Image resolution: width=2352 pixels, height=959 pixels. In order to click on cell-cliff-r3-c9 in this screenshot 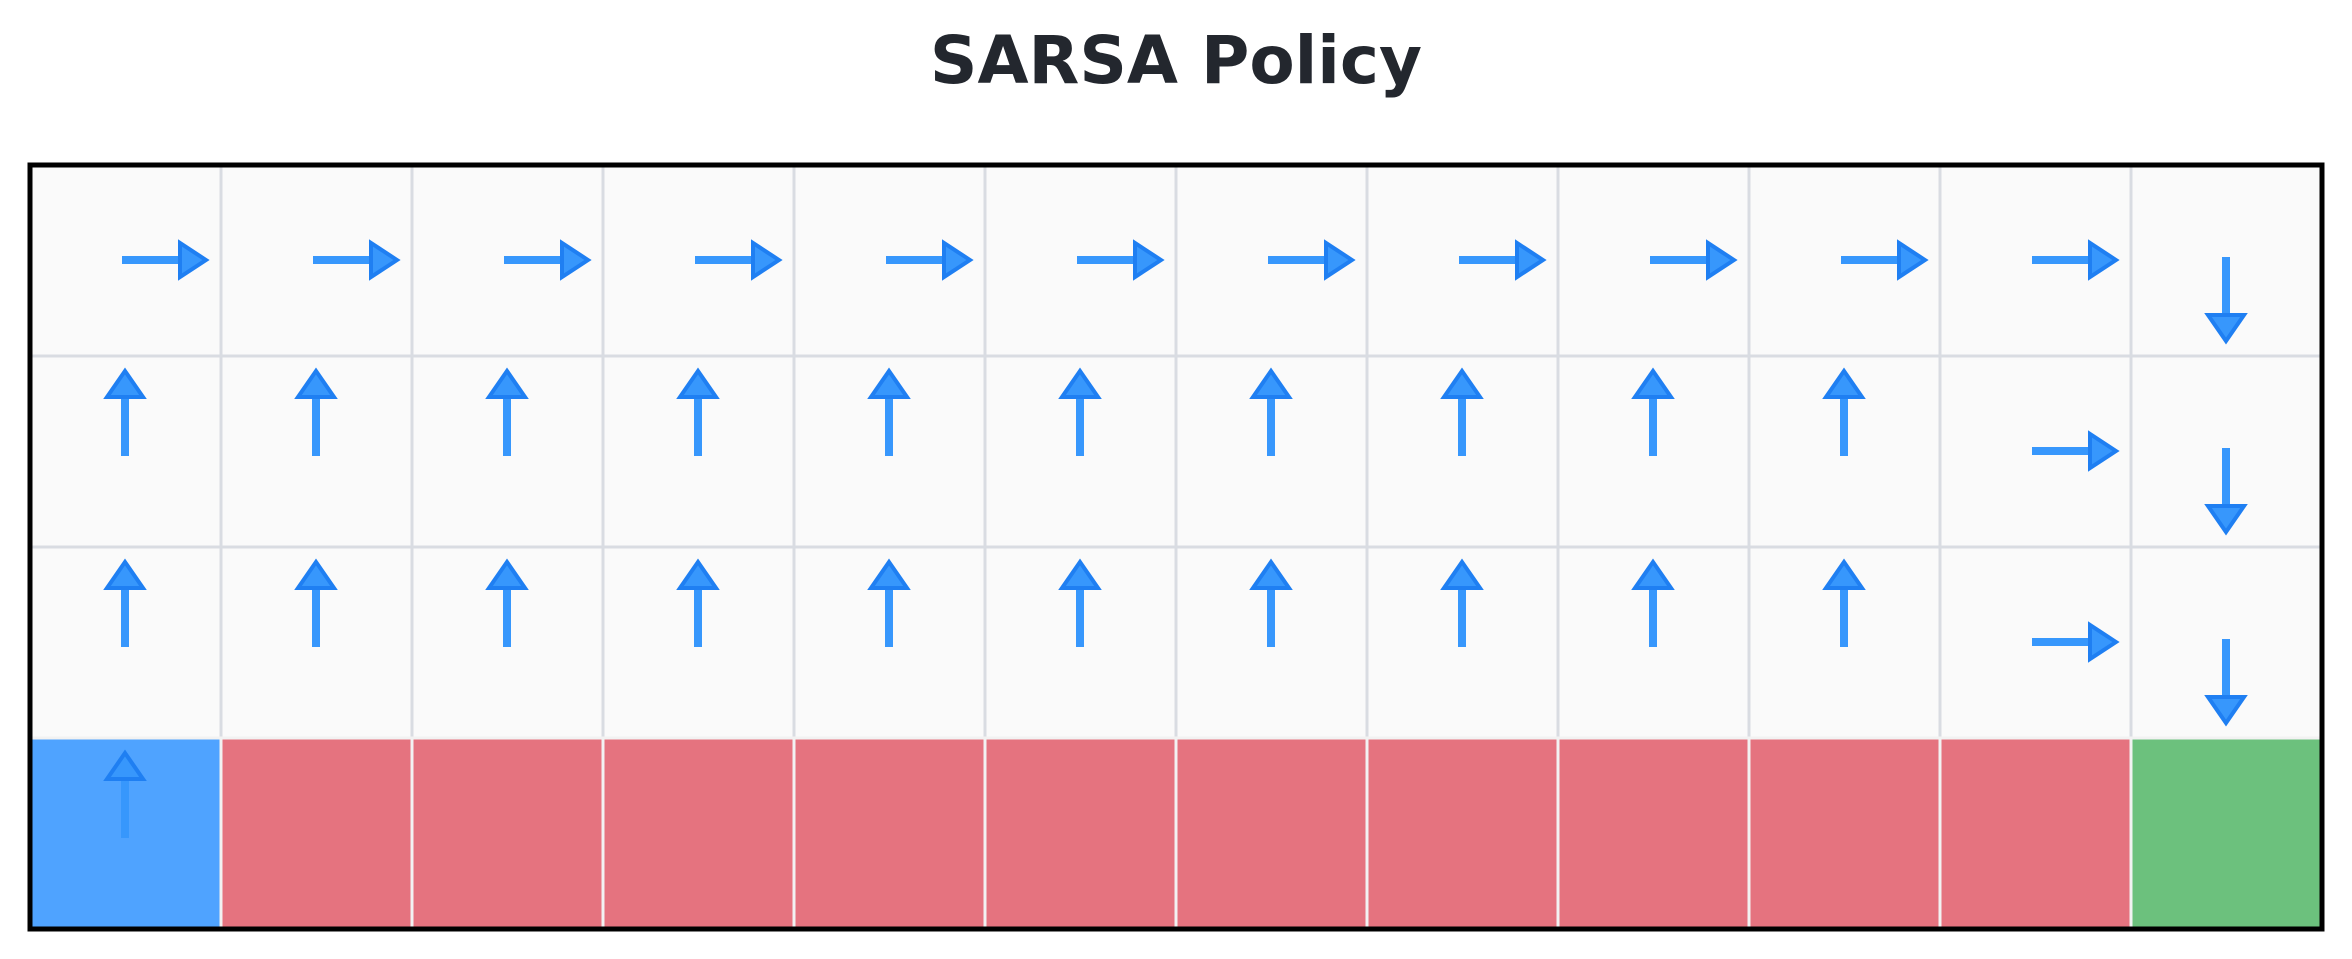, I will do `click(1844, 833)`.